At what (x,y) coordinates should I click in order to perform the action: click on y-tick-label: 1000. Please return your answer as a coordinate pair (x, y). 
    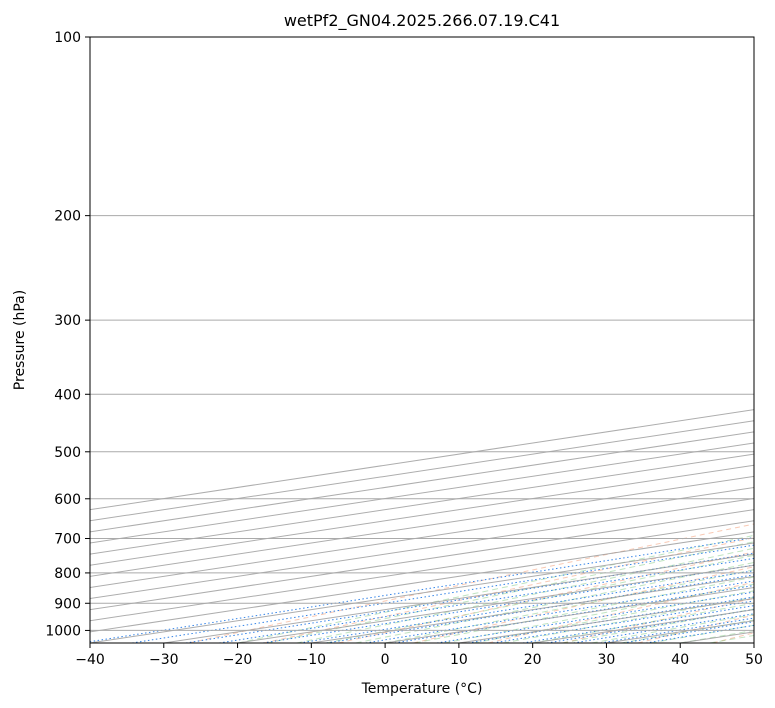
    Looking at the image, I should click on (63, 631).